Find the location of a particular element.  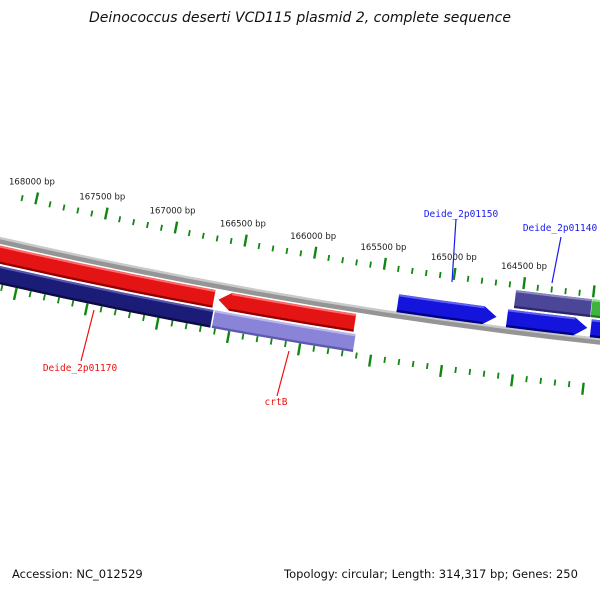

feature-deide-2p01170-gene is located at coordinates (108, 275).